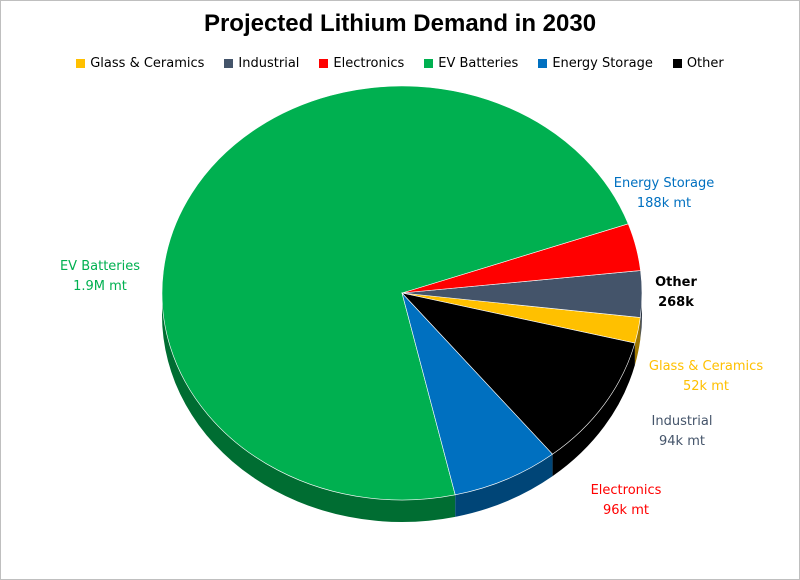 Image resolution: width=800 pixels, height=580 pixels. I want to click on chart-title: Projected Lithium Demand in 2030, so click(400, 23).